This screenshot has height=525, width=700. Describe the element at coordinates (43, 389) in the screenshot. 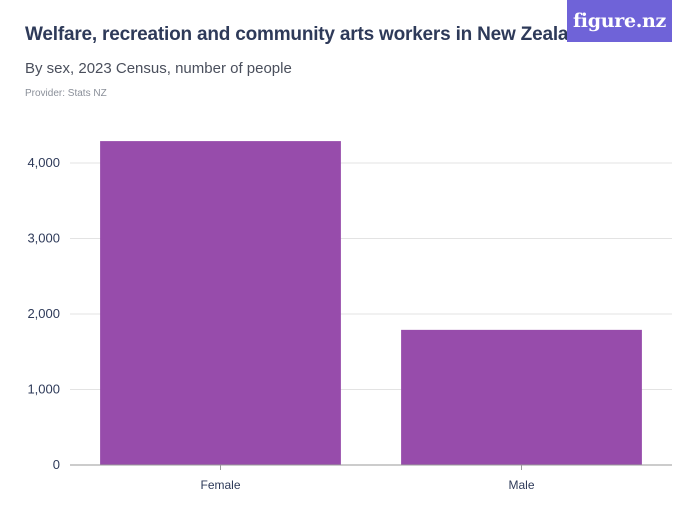

I see `y-tick-label: 1,000` at that location.